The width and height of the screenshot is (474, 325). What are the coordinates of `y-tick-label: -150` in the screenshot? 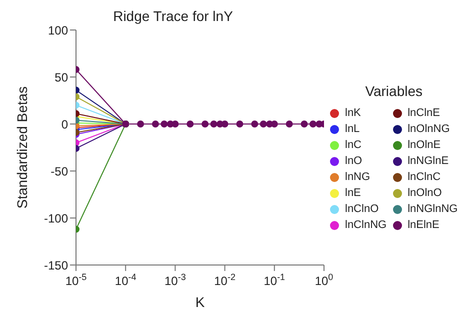 It's located at (56, 265).